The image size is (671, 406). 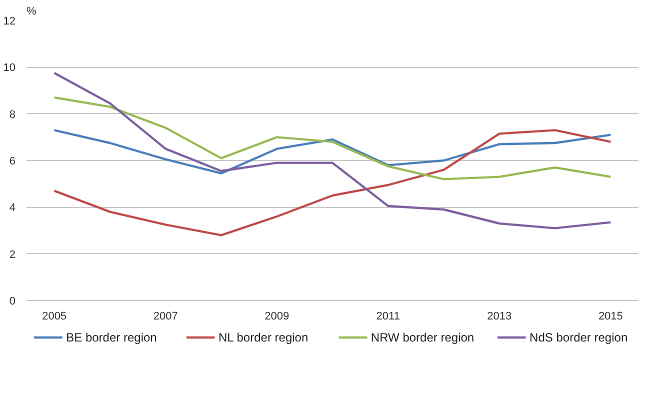 What do you see at coordinates (9, 68) in the screenshot?
I see `y-tick-label: 10` at bounding box center [9, 68].